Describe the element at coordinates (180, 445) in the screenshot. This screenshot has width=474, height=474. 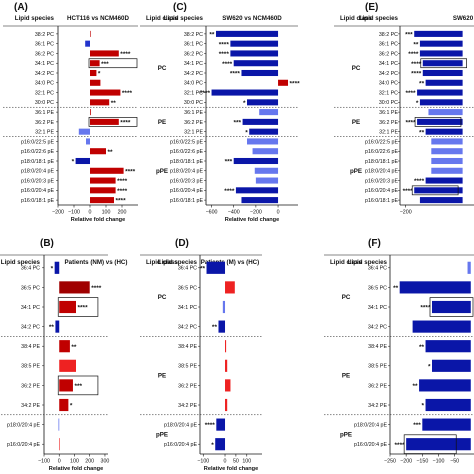
I see `panel-4-category-label-9: p16:0/20:4 pE` at that location.